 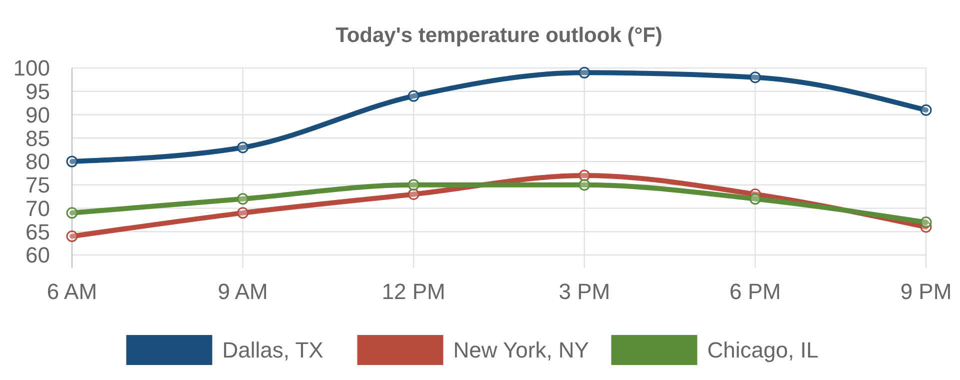 What do you see at coordinates (38, 255) in the screenshot?
I see `y-tick-label: 60` at bounding box center [38, 255].